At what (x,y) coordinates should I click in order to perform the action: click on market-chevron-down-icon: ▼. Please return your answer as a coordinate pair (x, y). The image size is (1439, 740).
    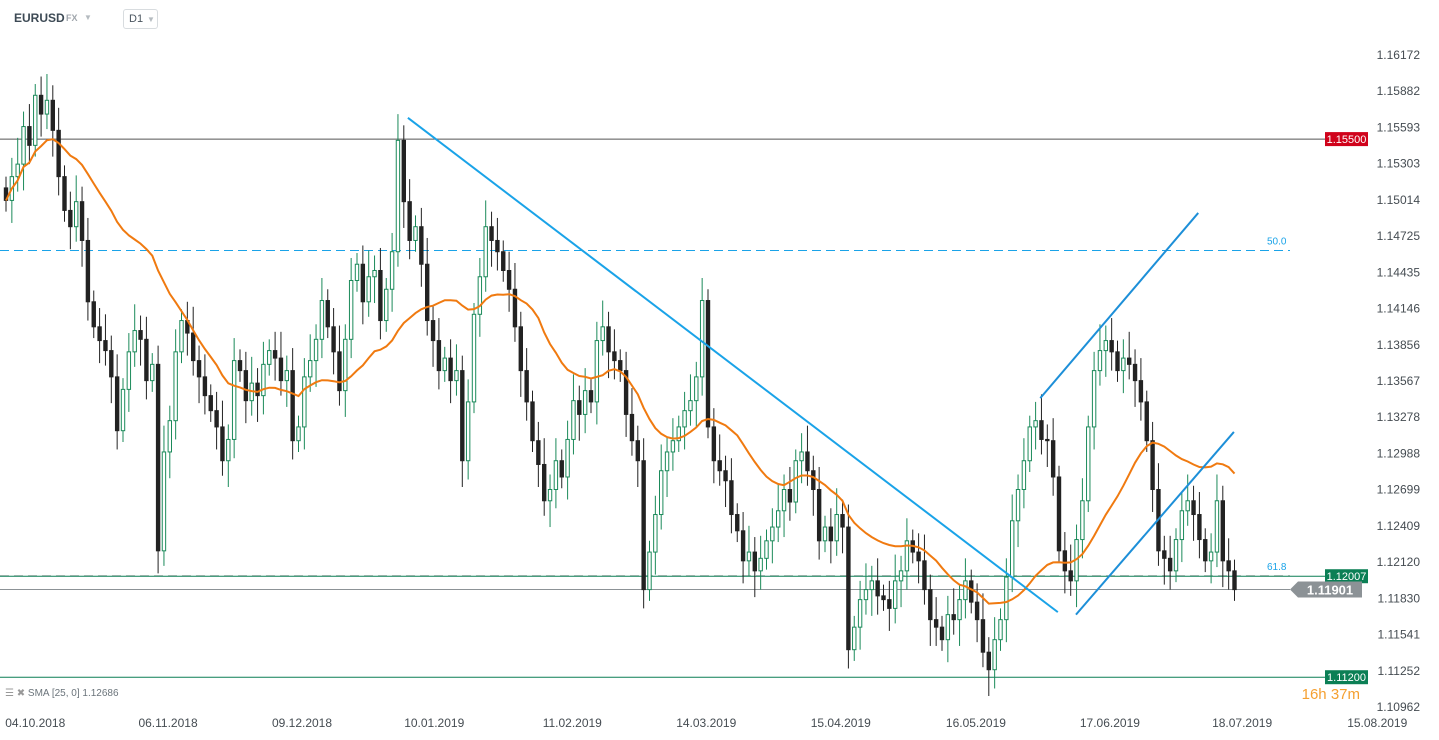
    Looking at the image, I should click on (88, 17).